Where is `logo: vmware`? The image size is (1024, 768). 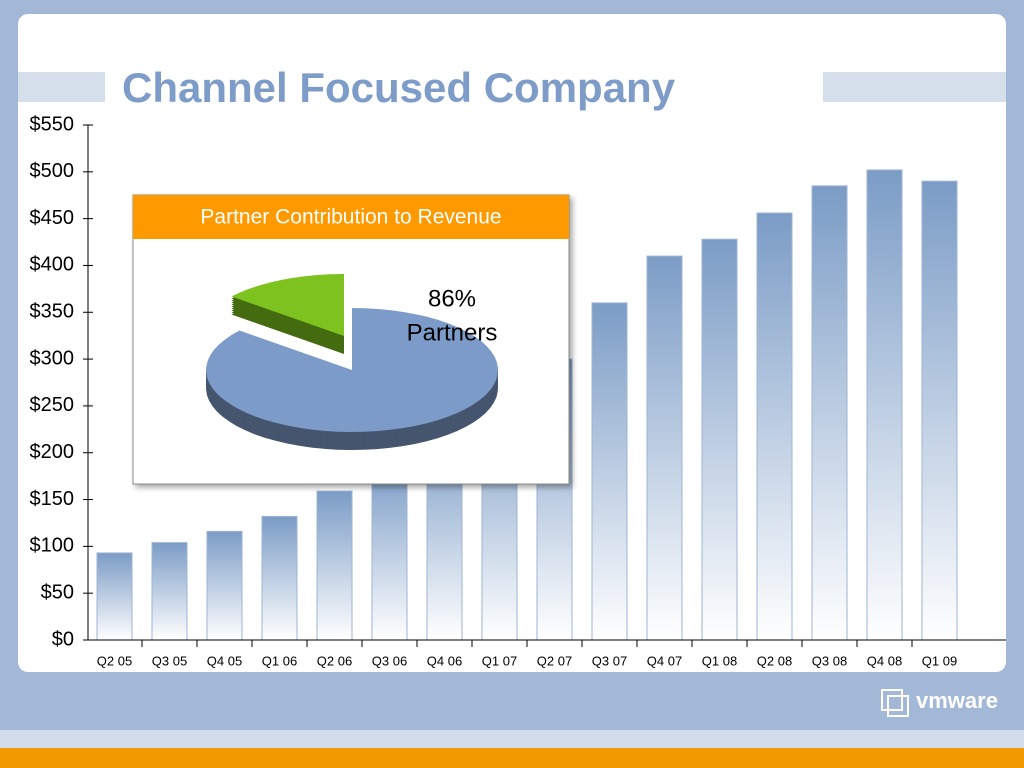 logo: vmware is located at coordinates (939, 702).